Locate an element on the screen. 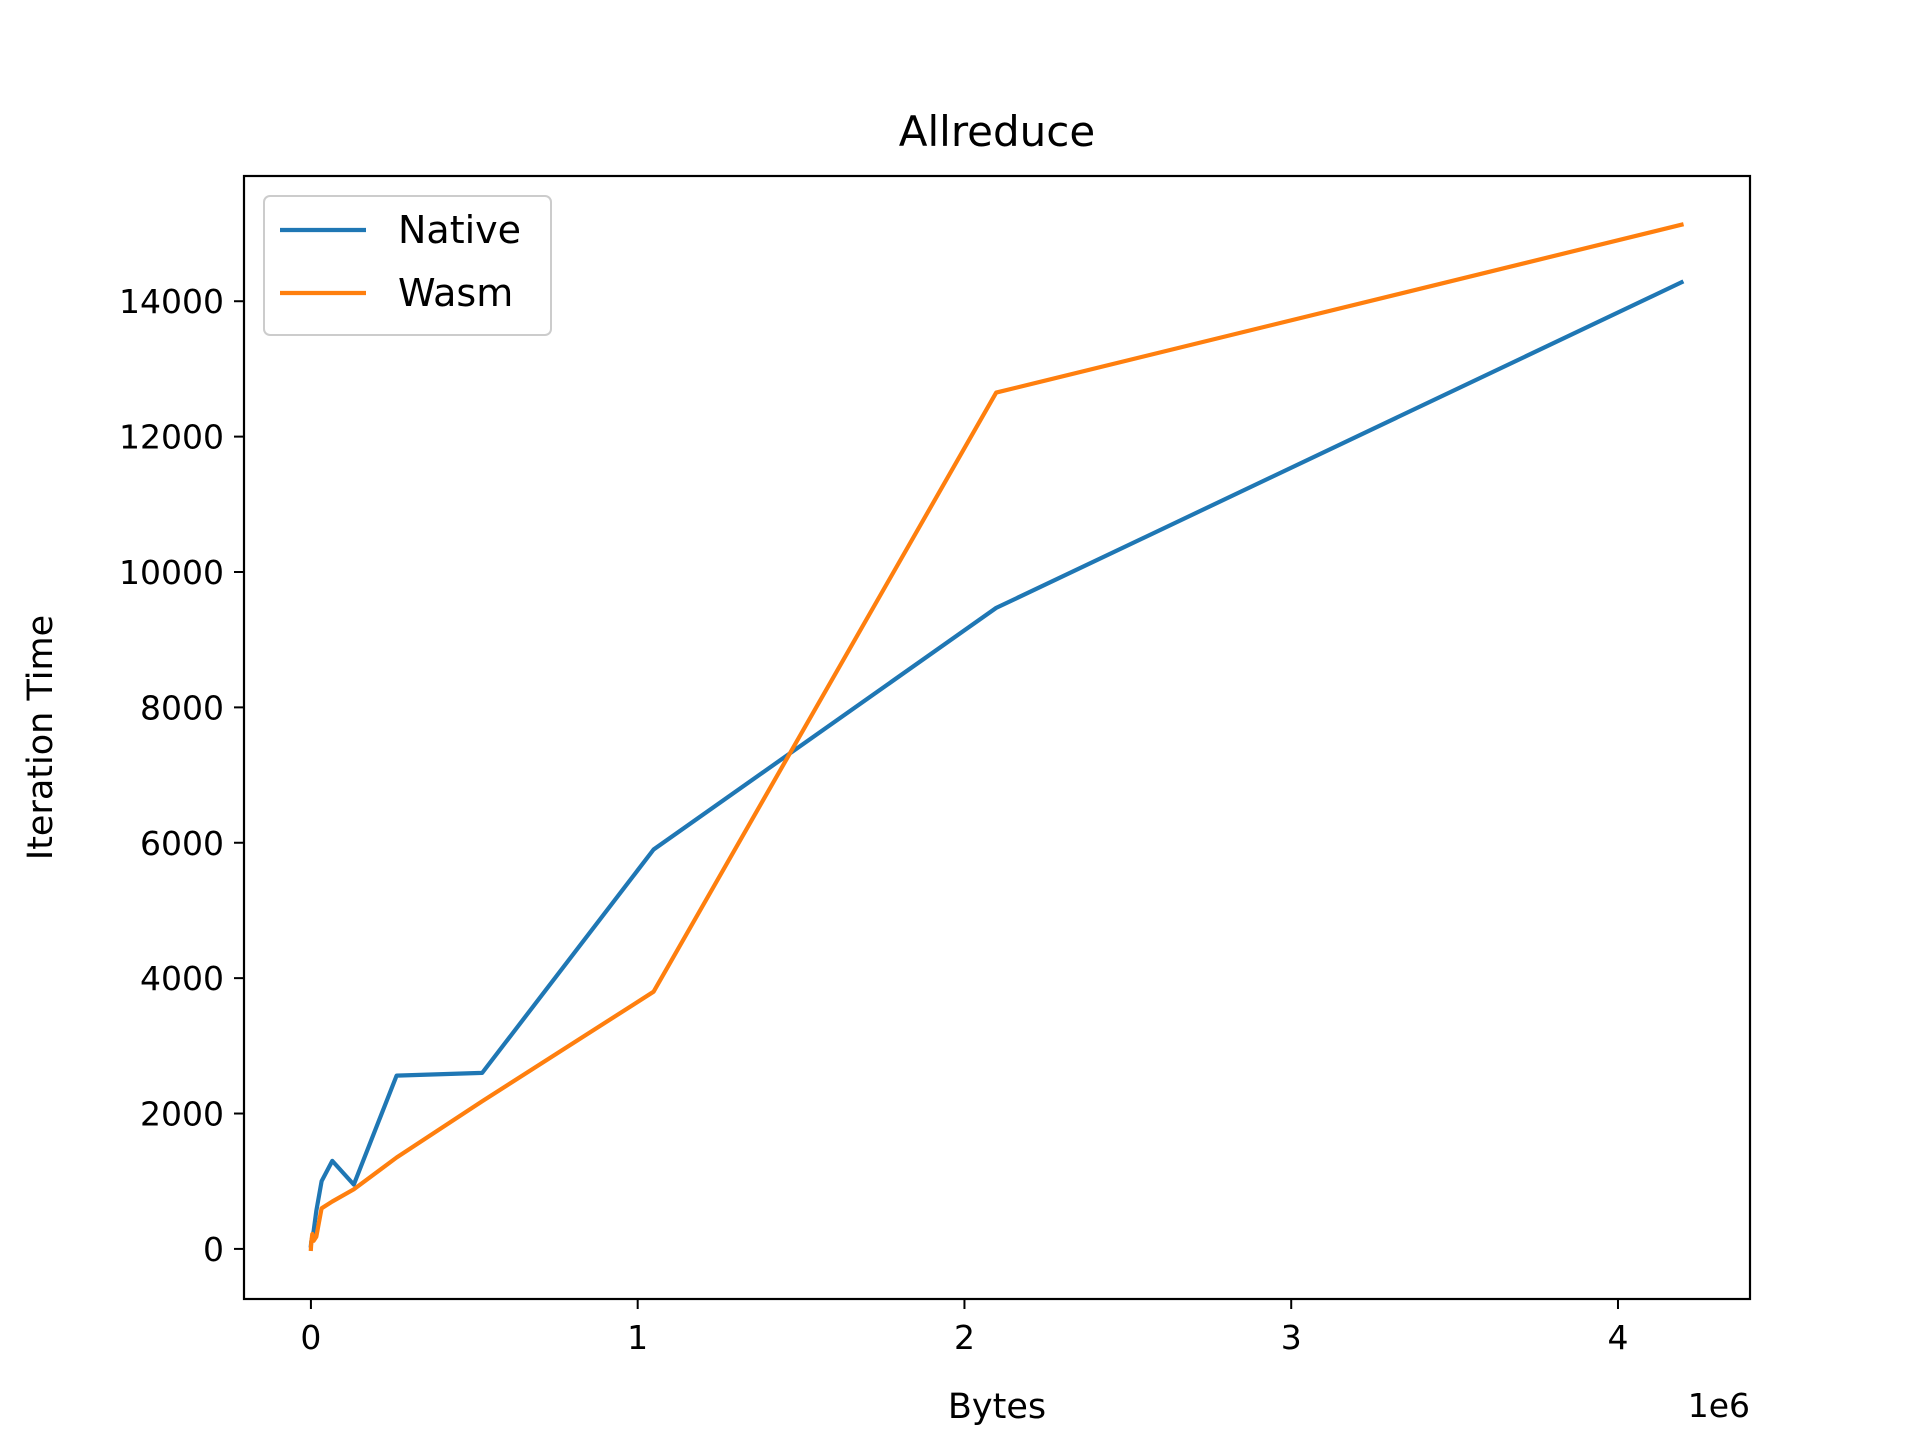 This screenshot has height=1440, width=1920. x-axis: 0 1 2 3 4 is located at coordinates (964, 1328).